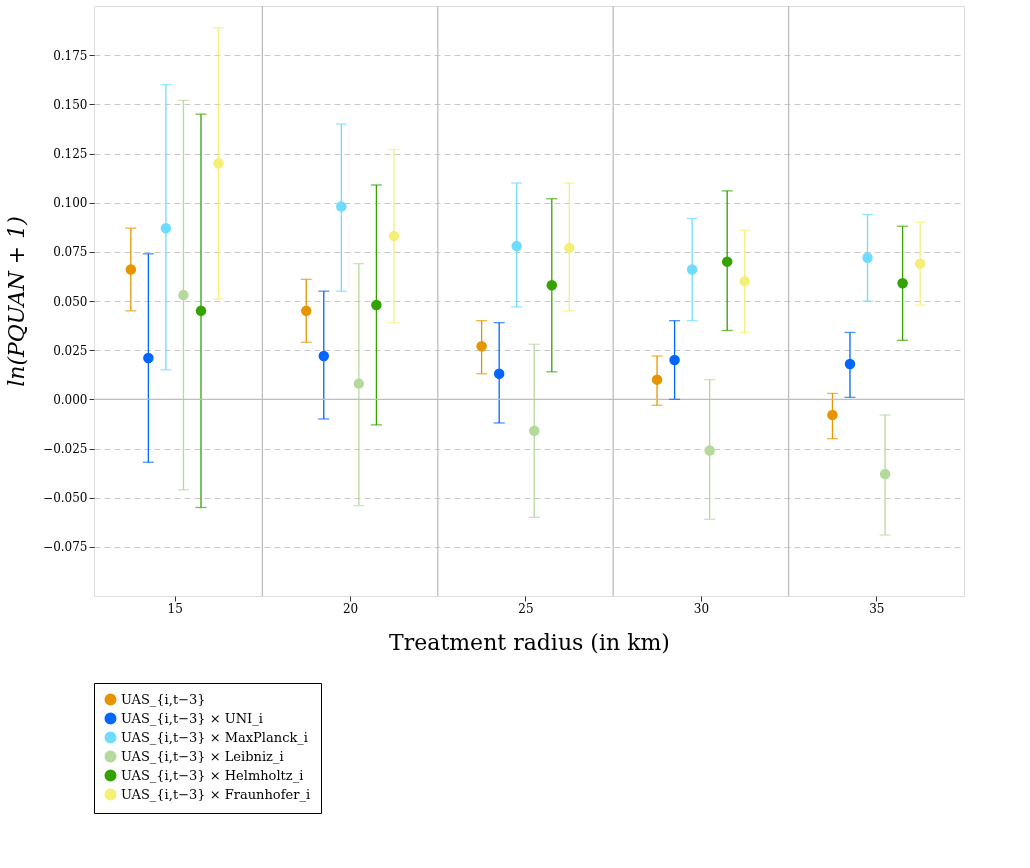 This screenshot has width=1030, height=868. What do you see at coordinates (70, 301) in the screenshot?
I see `y-tick-label: 0.050` at bounding box center [70, 301].